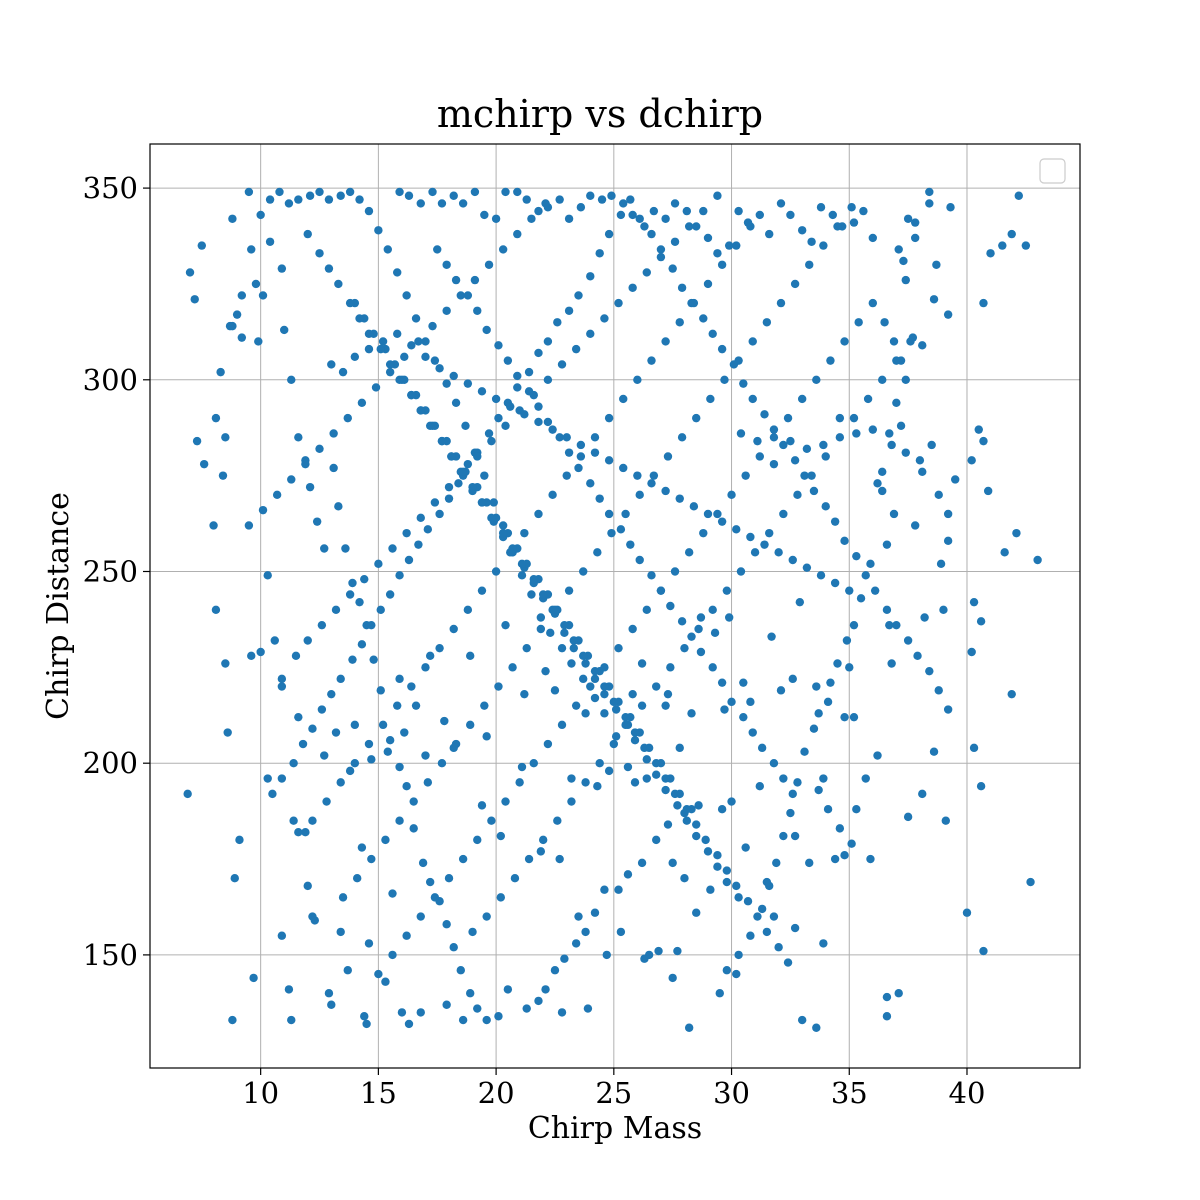  What do you see at coordinates (731, 1093) in the screenshot?
I see `x-tick-label: 30` at bounding box center [731, 1093].